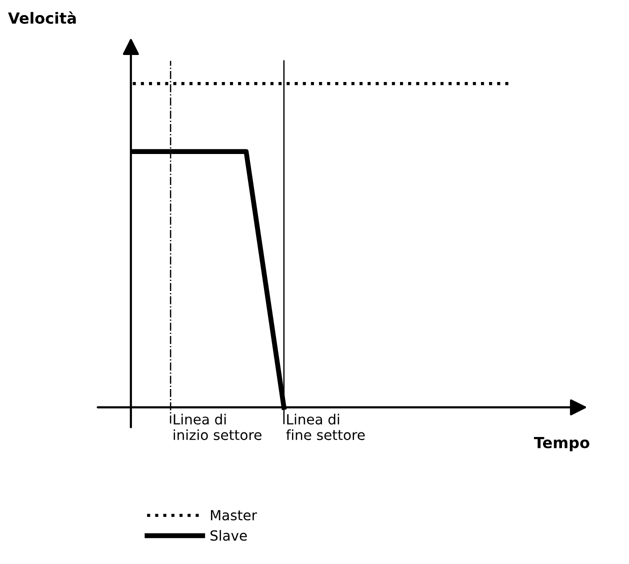 Image resolution: width=629 pixels, height=564 pixels. Describe the element at coordinates (228, 535) in the screenshot. I see `legend-label: Slave` at that location.